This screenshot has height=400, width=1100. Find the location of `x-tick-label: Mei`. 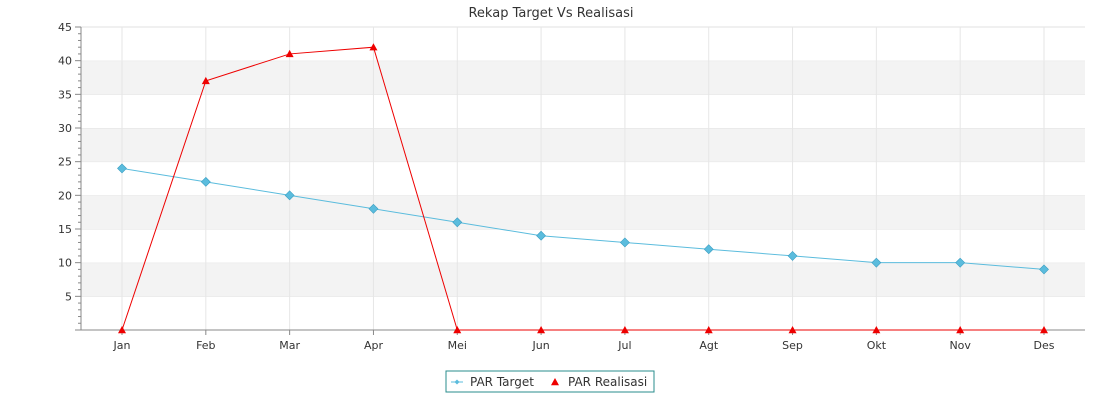

x-tick-label: Mei is located at coordinates (457, 345).